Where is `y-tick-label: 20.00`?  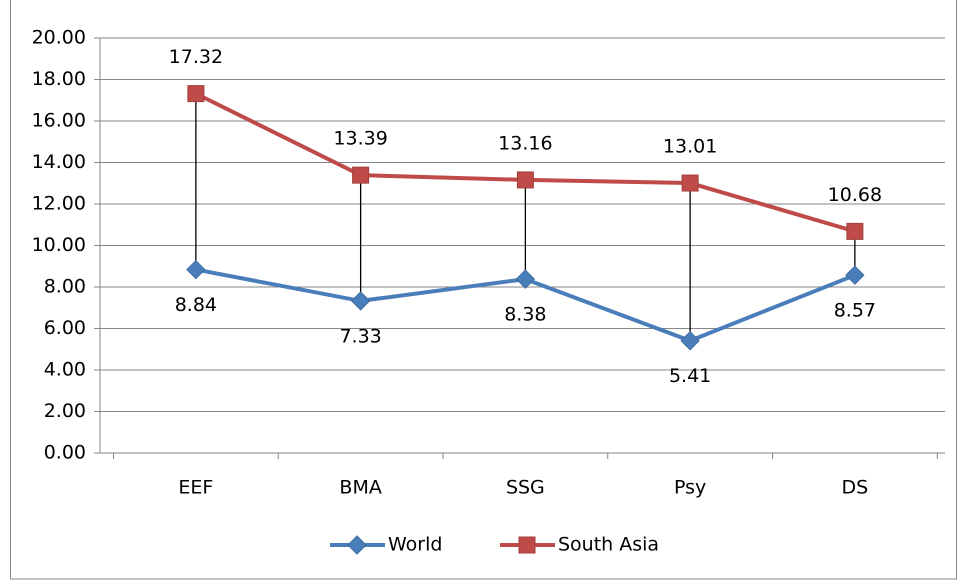
y-tick-label: 20.00 is located at coordinates (59, 38).